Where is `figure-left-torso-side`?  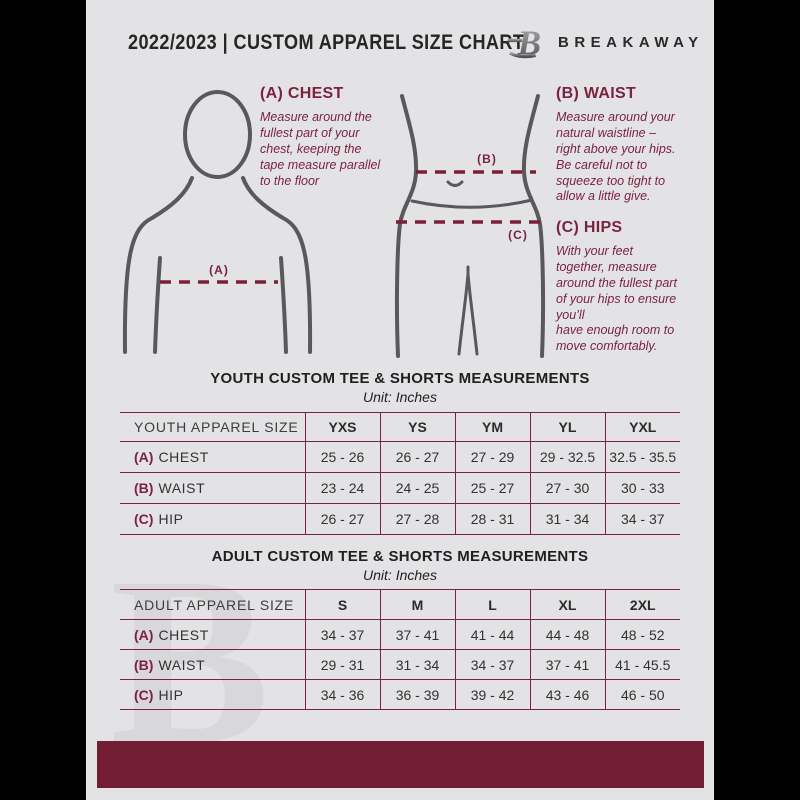 figure-left-torso-side is located at coordinates (157, 305).